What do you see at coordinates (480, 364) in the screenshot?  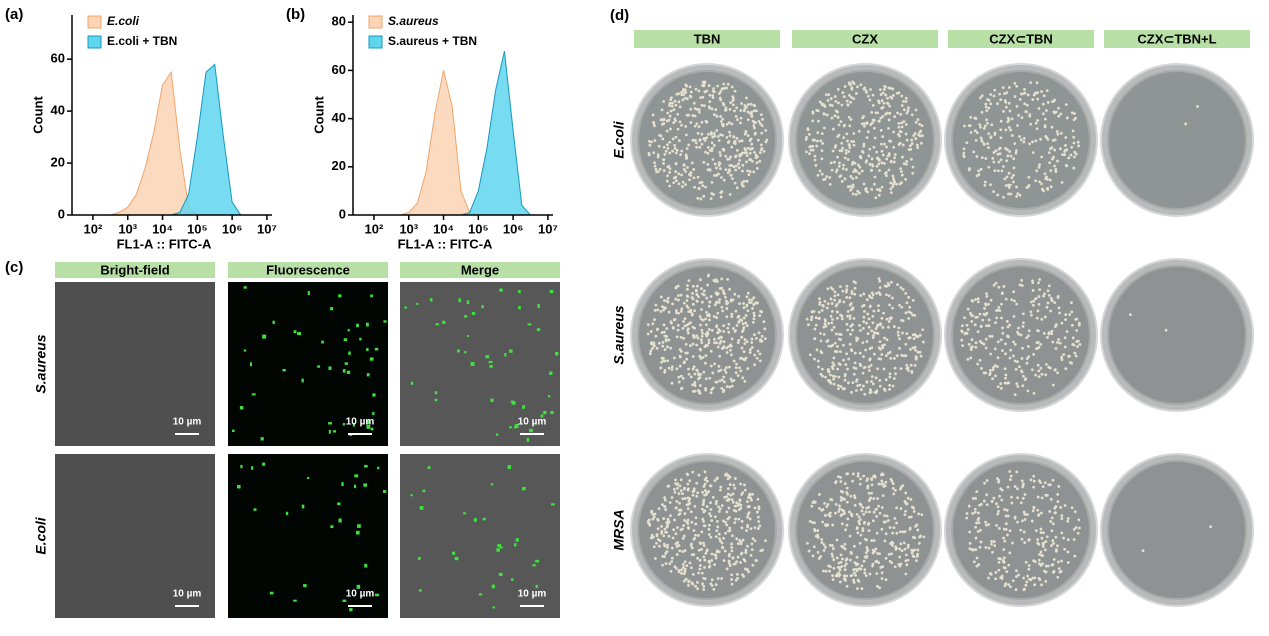 I see `micrograph` at bounding box center [480, 364].